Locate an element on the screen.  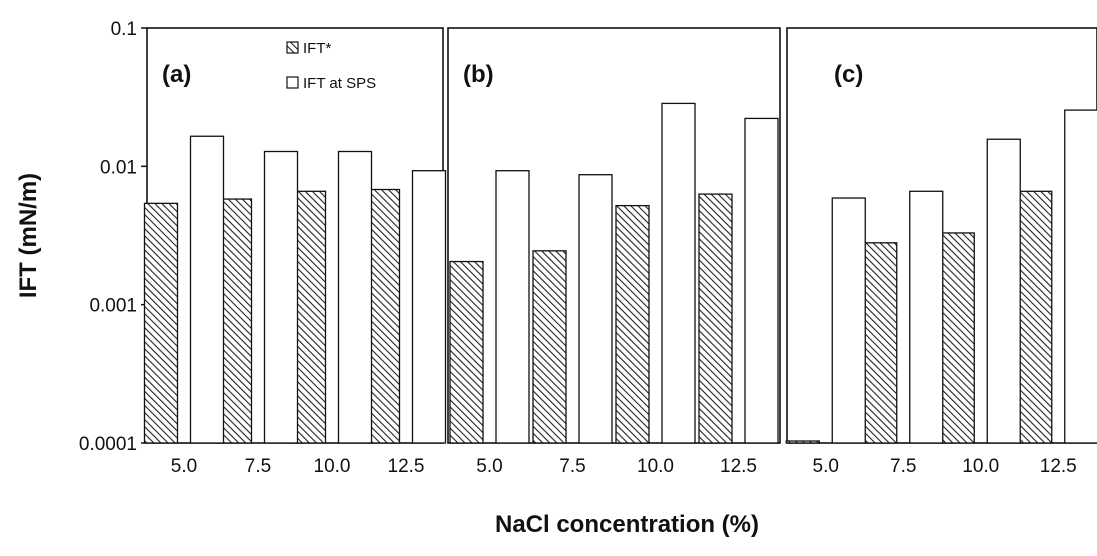
legend-label-ift-at-sps: IFT at SPS is located at coordinates (339, 83).